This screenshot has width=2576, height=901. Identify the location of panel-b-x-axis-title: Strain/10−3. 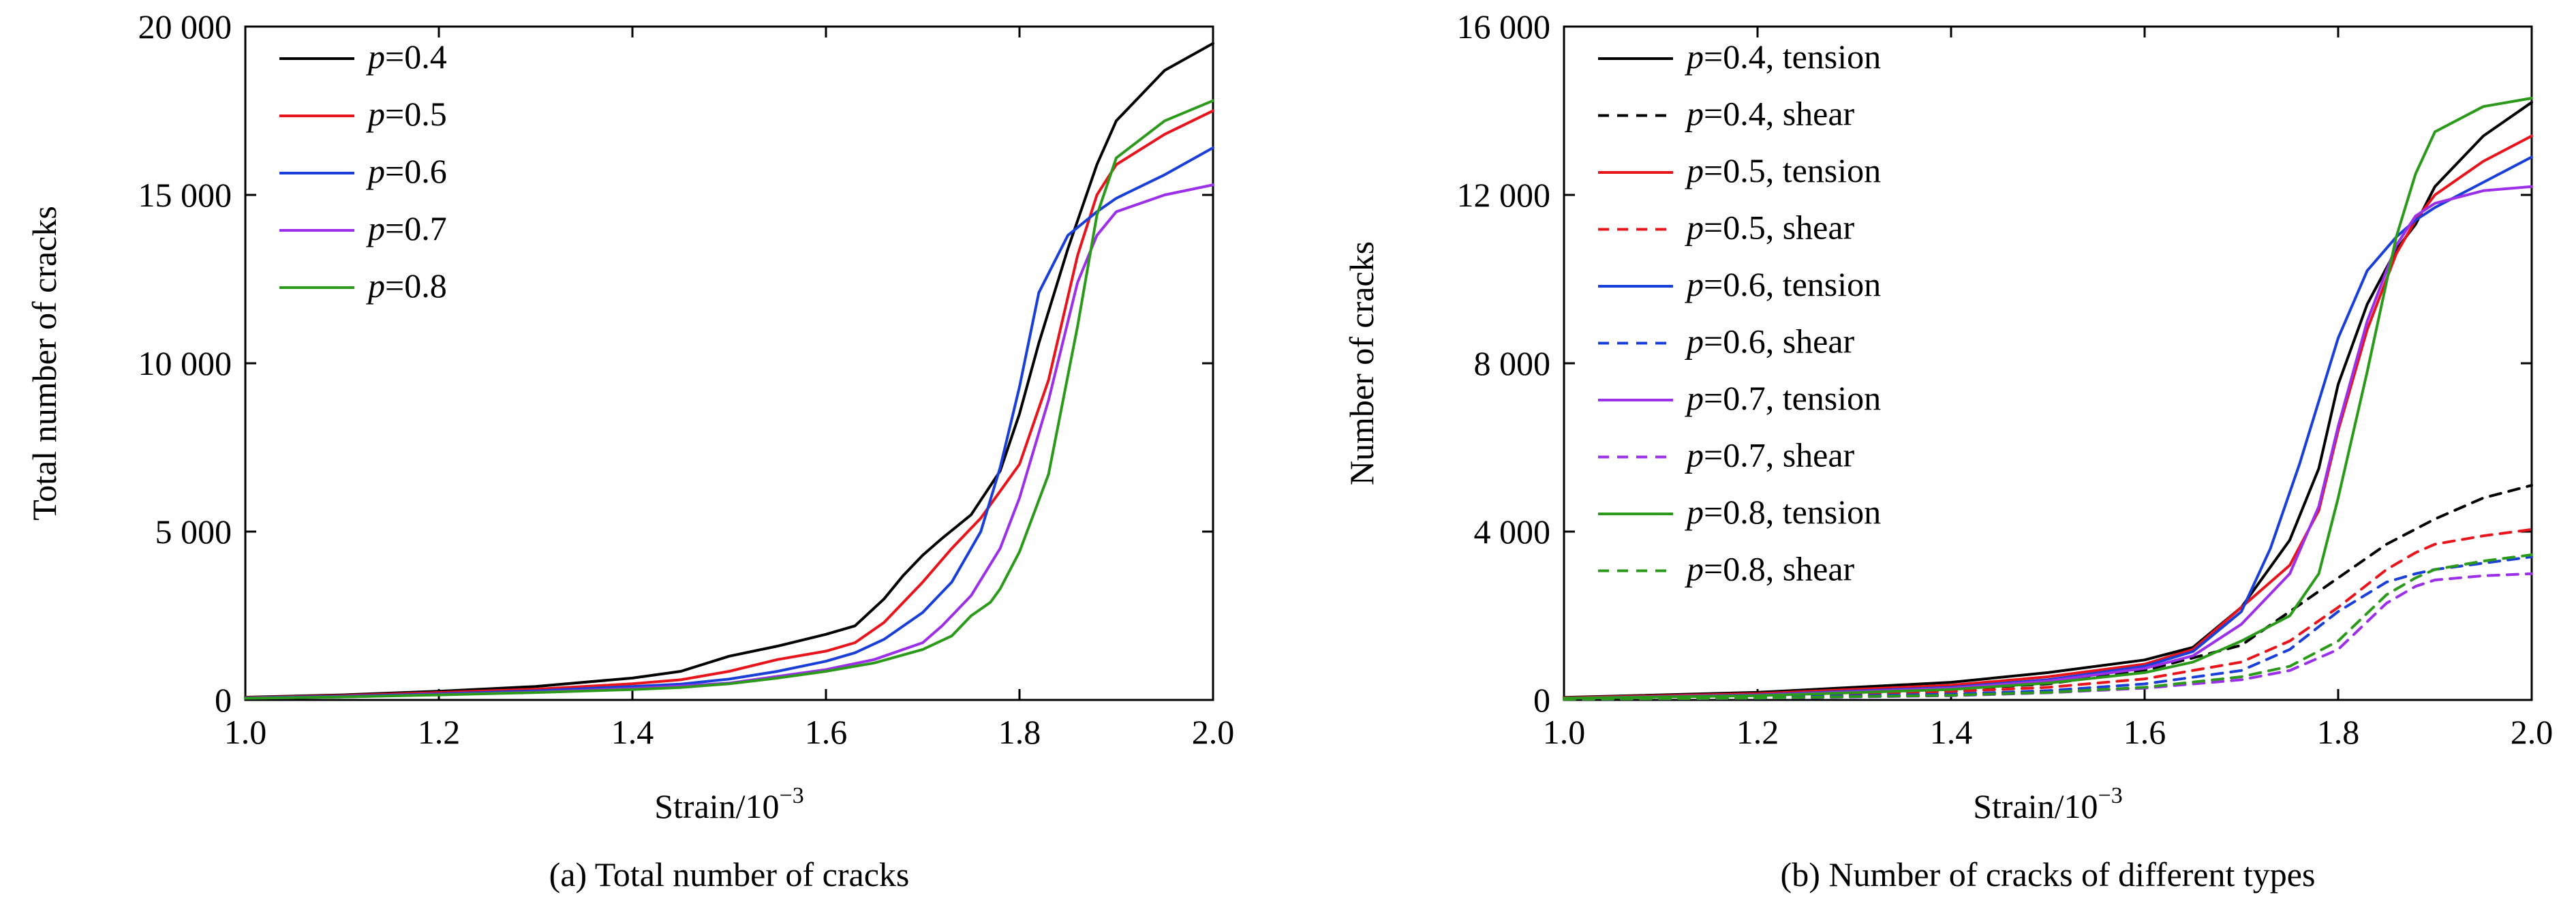
(2048, 804).